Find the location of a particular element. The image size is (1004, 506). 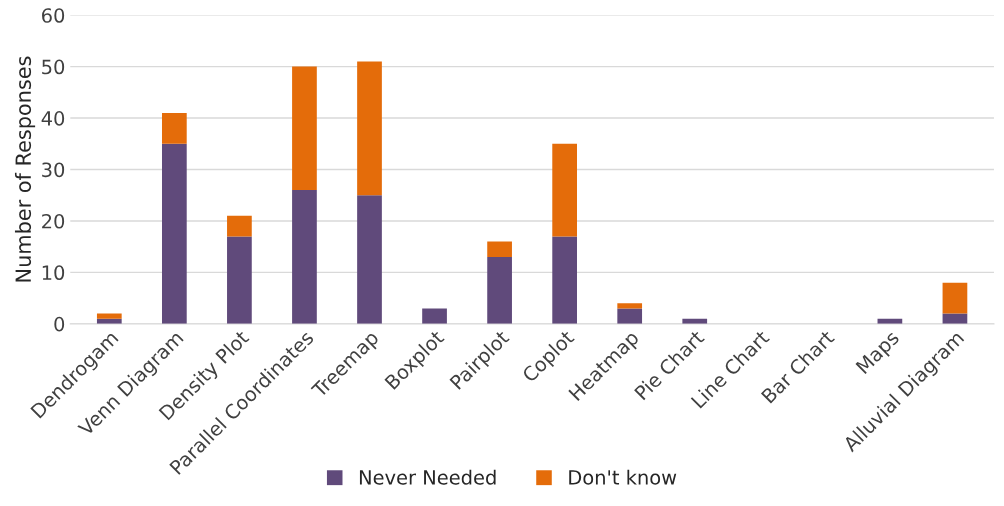

y-axis-title: Number of Responses is located at coordinates (25, 169).